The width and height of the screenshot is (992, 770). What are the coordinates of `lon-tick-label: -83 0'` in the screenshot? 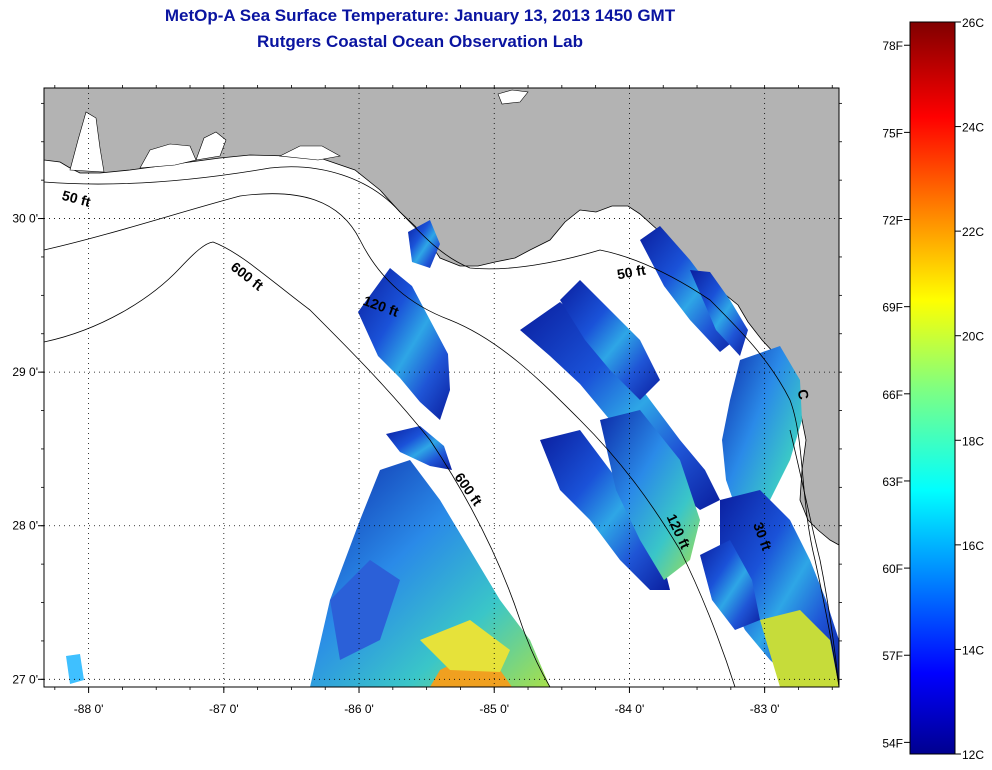 It's located at (765, 709).